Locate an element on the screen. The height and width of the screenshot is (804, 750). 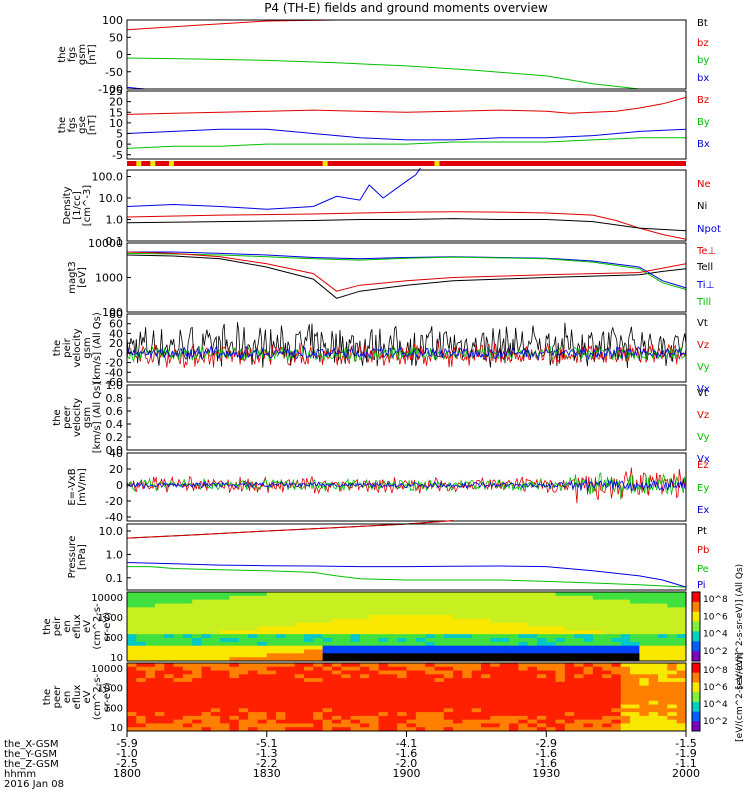
legend-vz: Vz is located at coordinates (703, 415).